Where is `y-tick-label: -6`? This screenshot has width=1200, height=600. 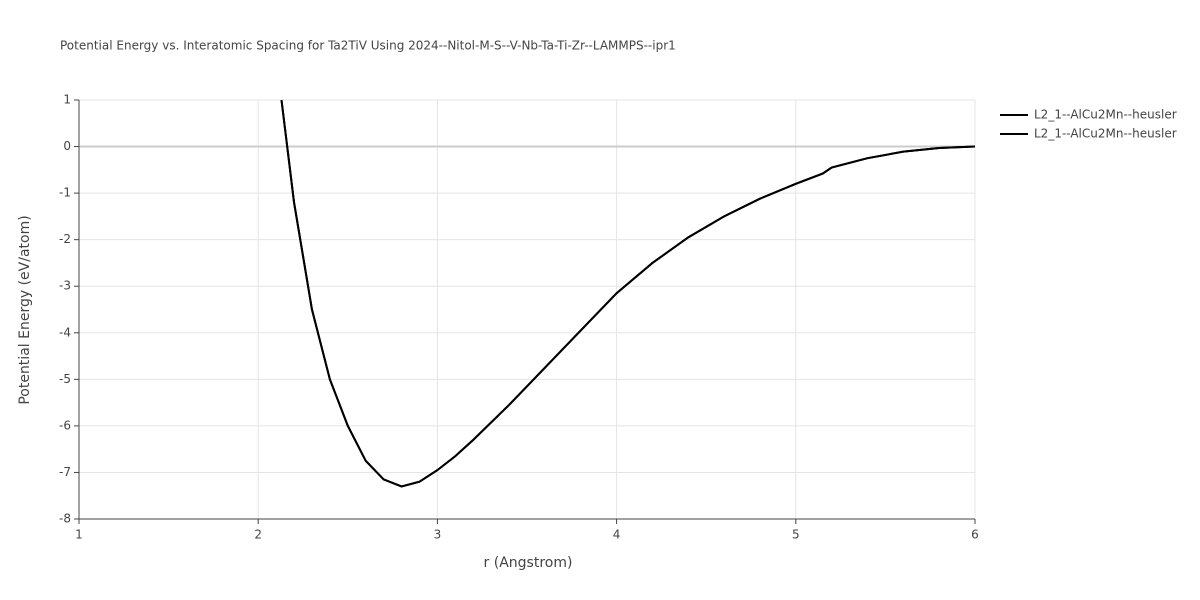 y-tick-label: -6 is located at coordinates (65, 425).